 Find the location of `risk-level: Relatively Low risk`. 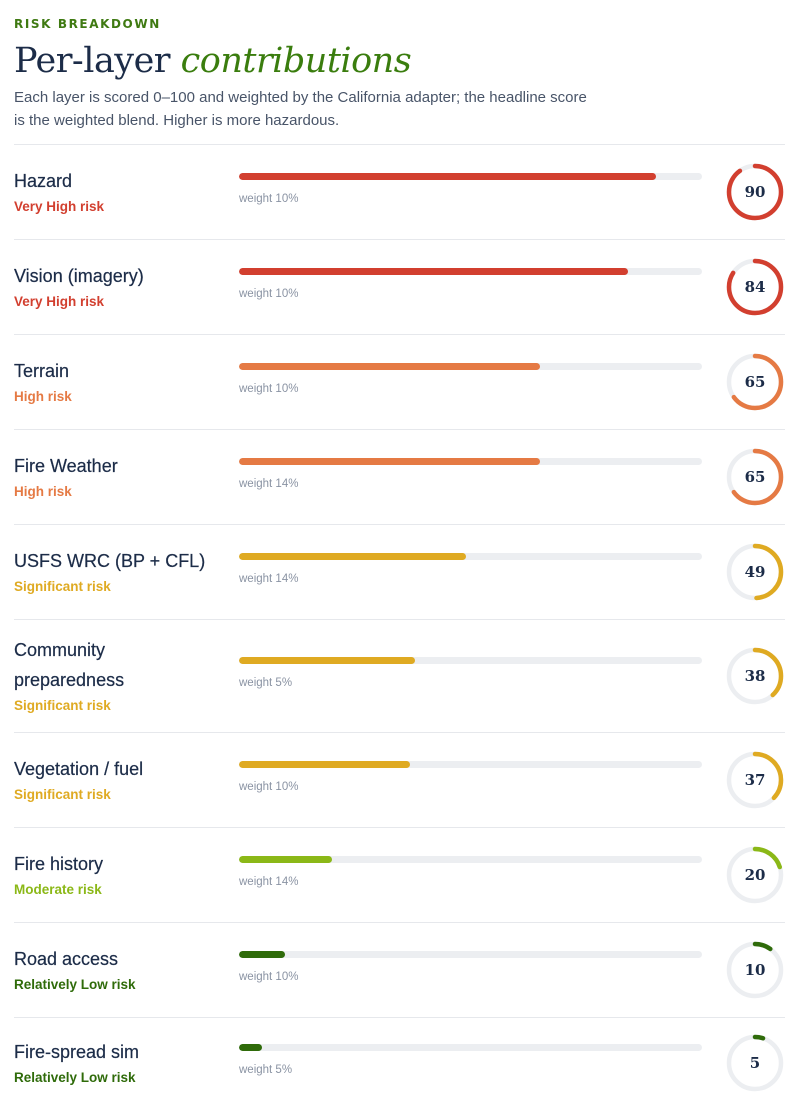

risk-level: Relatively Low risk is located at coordinates (75, 984).